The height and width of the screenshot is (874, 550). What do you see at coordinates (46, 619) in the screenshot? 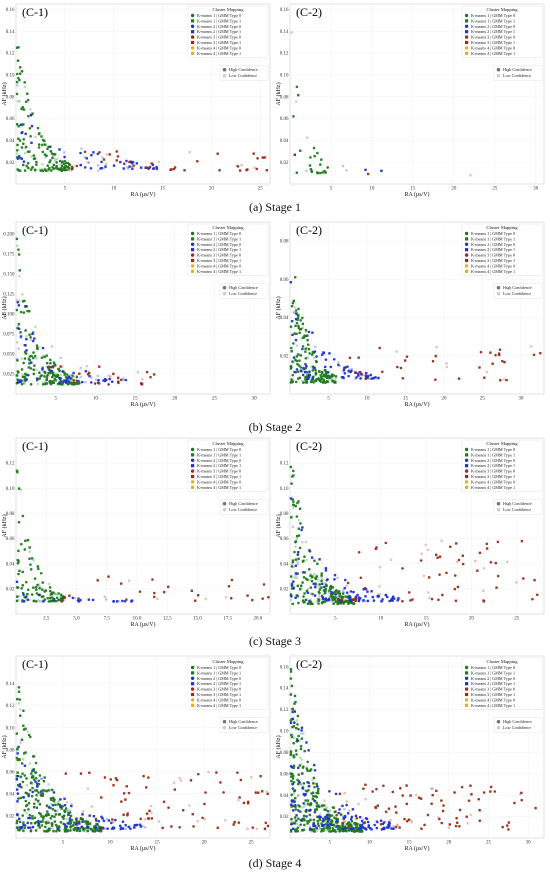
I see `x-tick-label: 2.5` at bounding box center [46, 619].